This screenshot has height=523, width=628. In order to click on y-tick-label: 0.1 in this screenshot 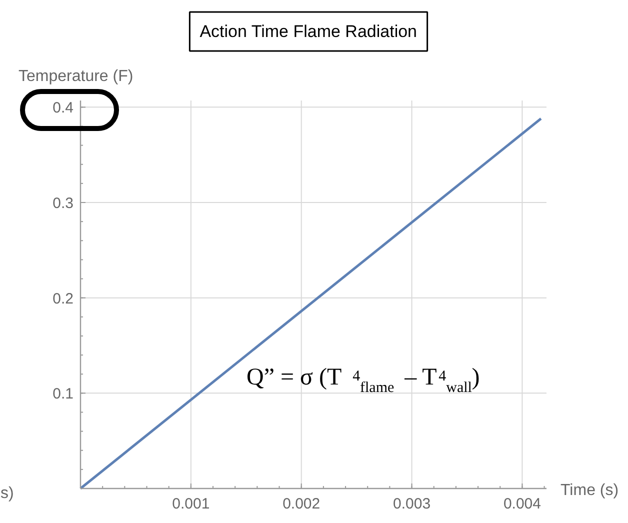, I will do `click(63, 394)`.